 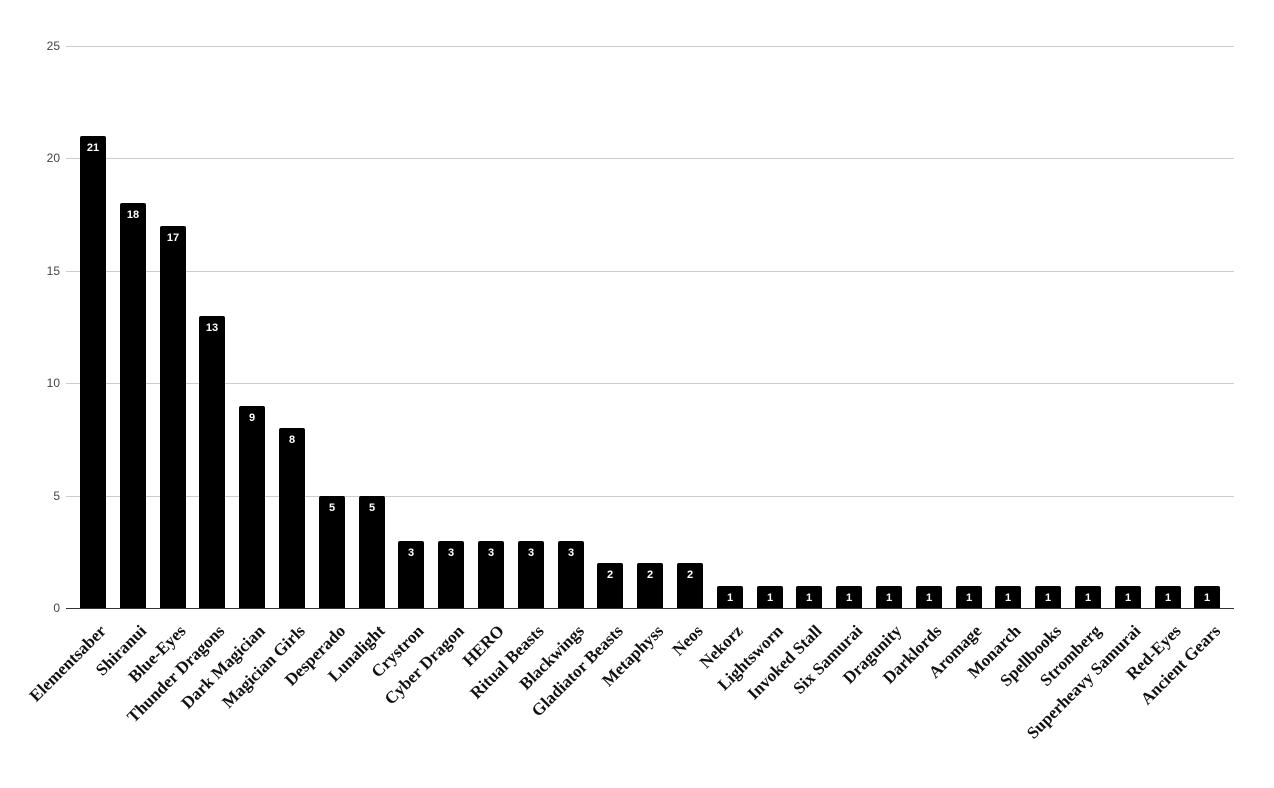 What do you see at coordinates (56, 608) in the screenshot?
I see `y-tick-label: 0` at bounding box center [56, 608].